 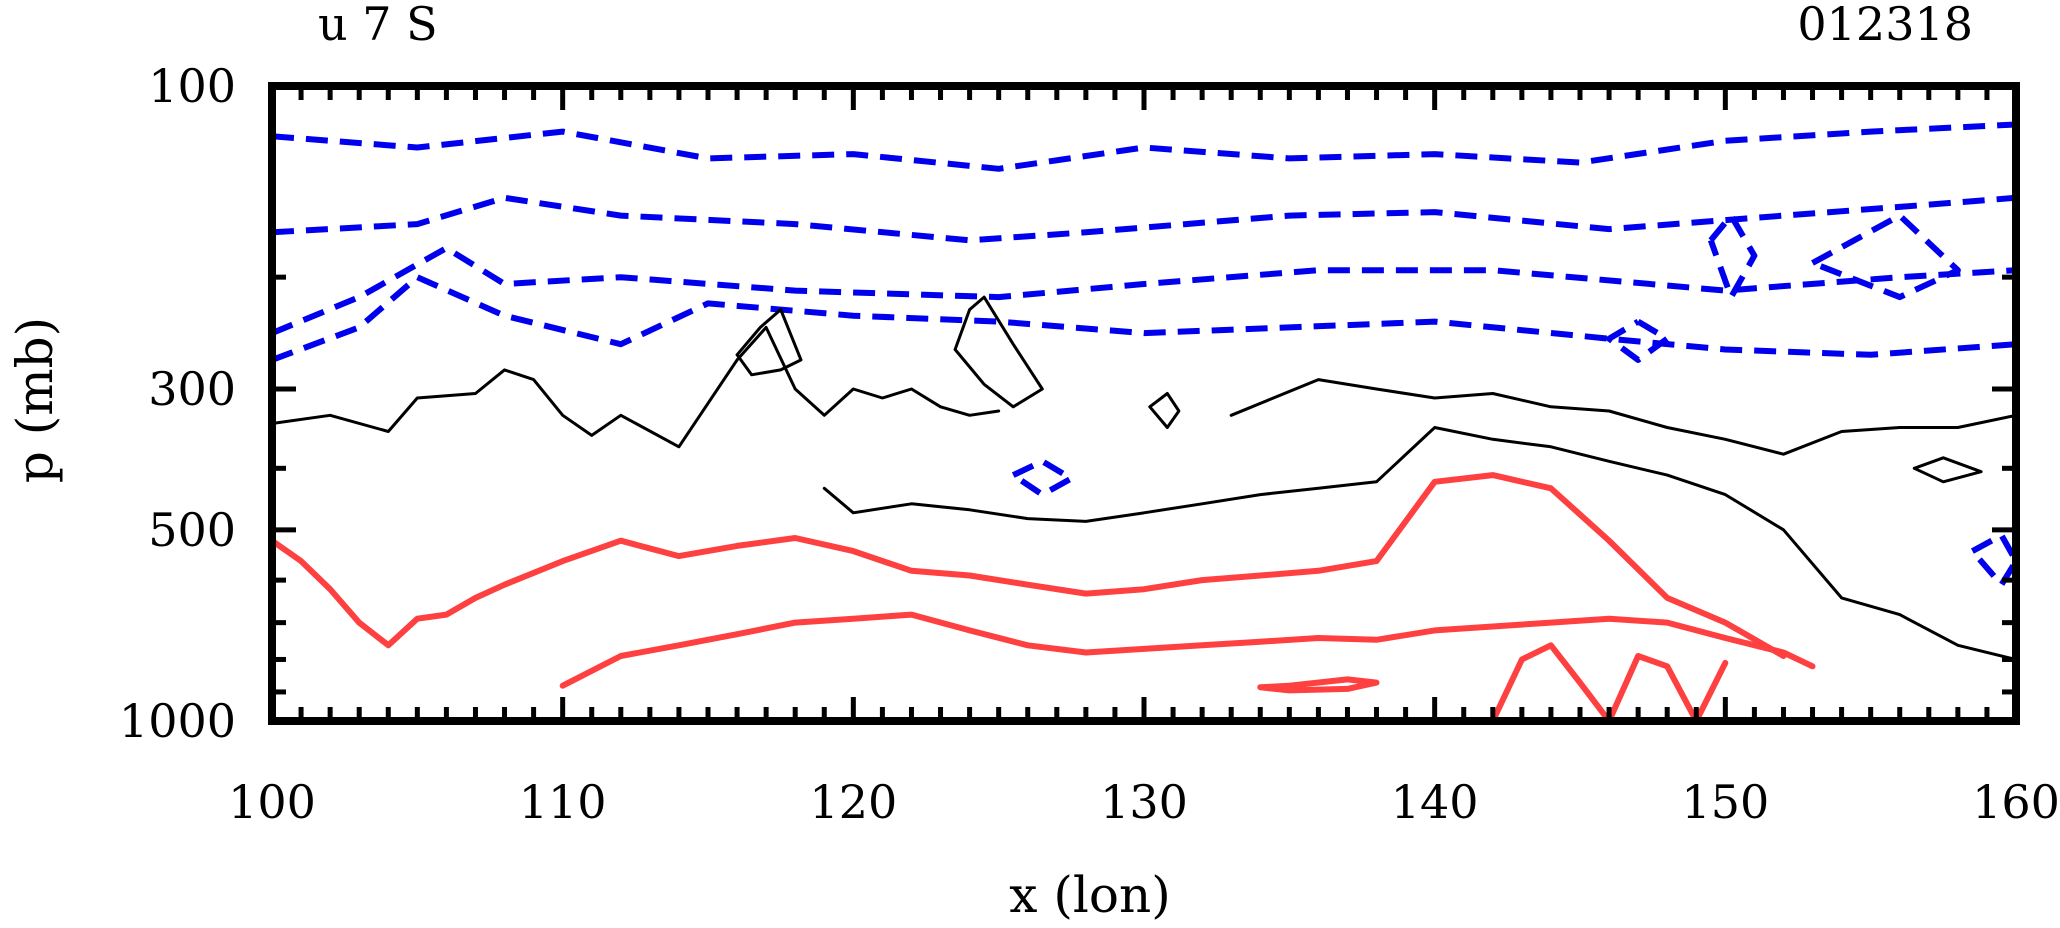 What do you see at coordinates (192, 389) in the screenshot?
I see `y-tick-label-300: 300` at bounding box center [192, 389].